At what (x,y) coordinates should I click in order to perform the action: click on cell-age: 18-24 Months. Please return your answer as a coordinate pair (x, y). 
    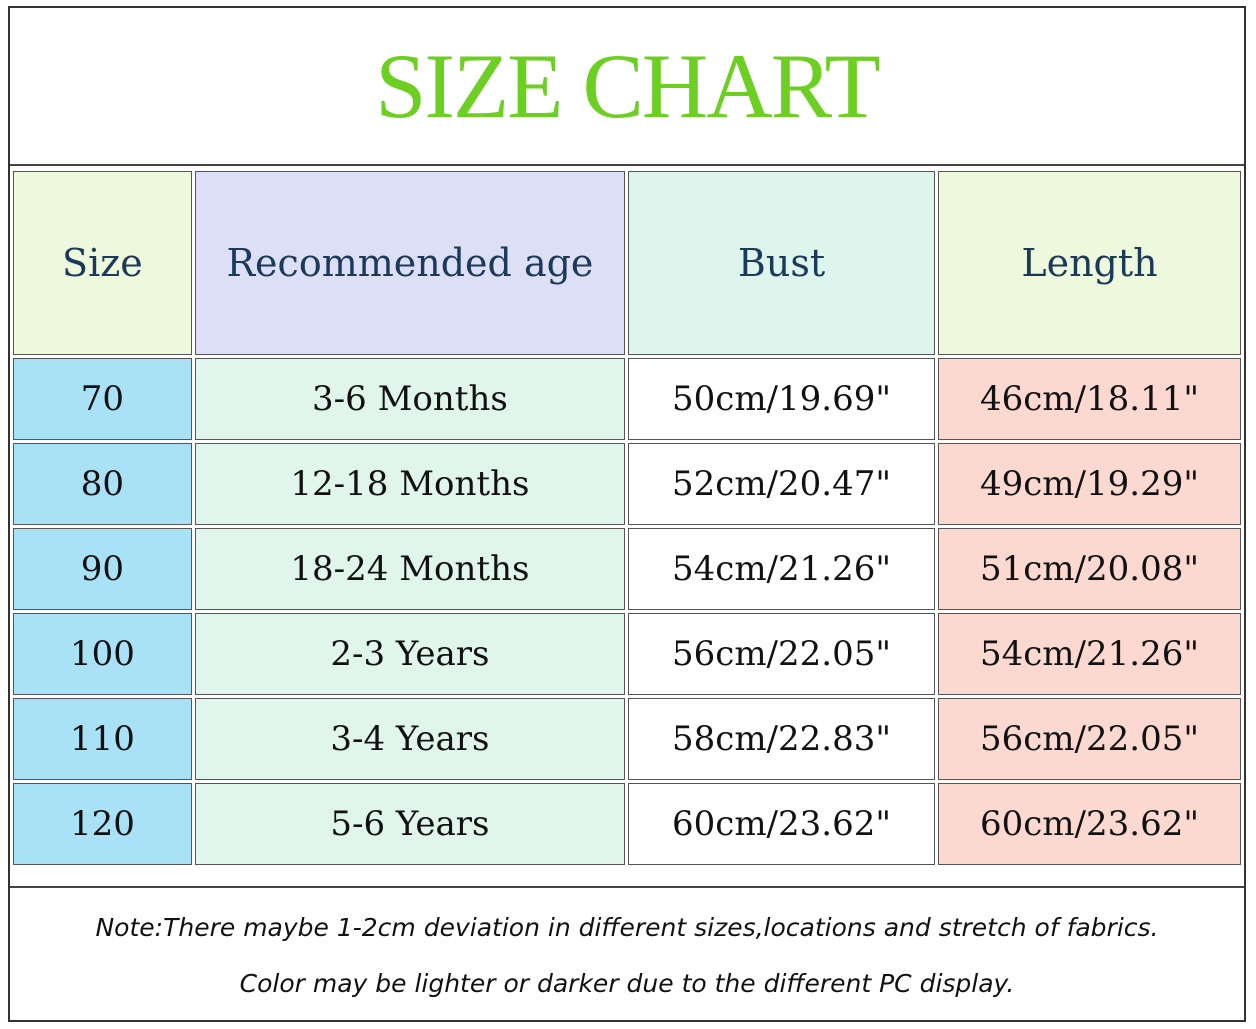
    Looking at the image, I should click on (410, 569).